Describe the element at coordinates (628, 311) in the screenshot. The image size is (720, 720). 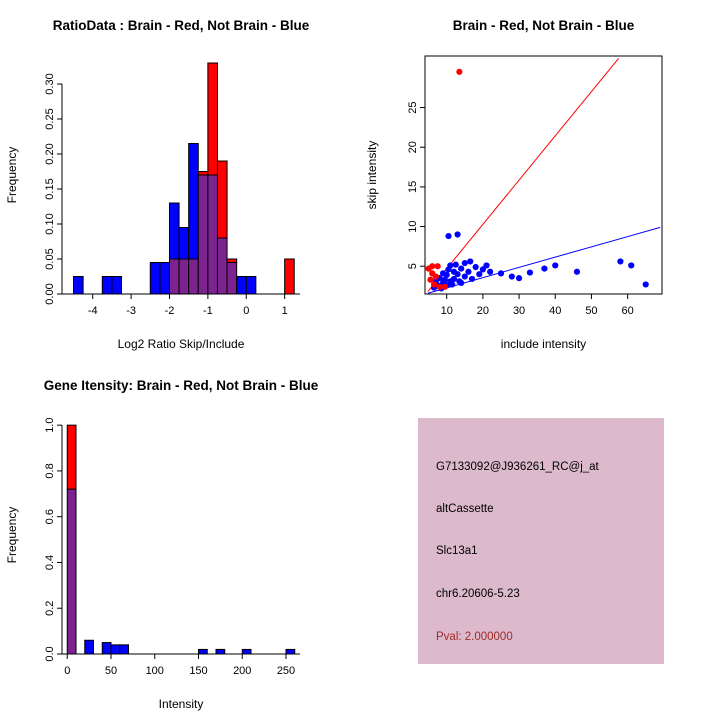
I see `x-tick-label: 60` at that location.